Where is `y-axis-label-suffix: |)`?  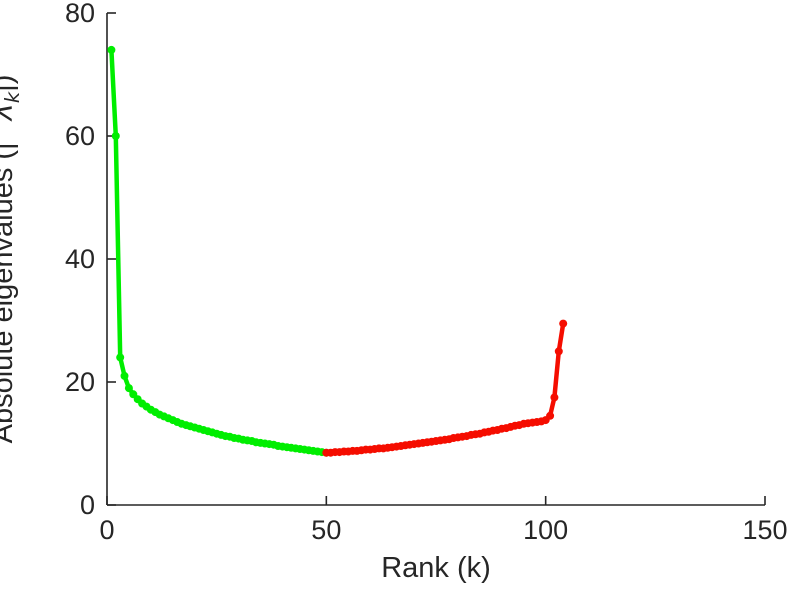
y-axis-label-suffix: |) is located at coordinates (10, 83).